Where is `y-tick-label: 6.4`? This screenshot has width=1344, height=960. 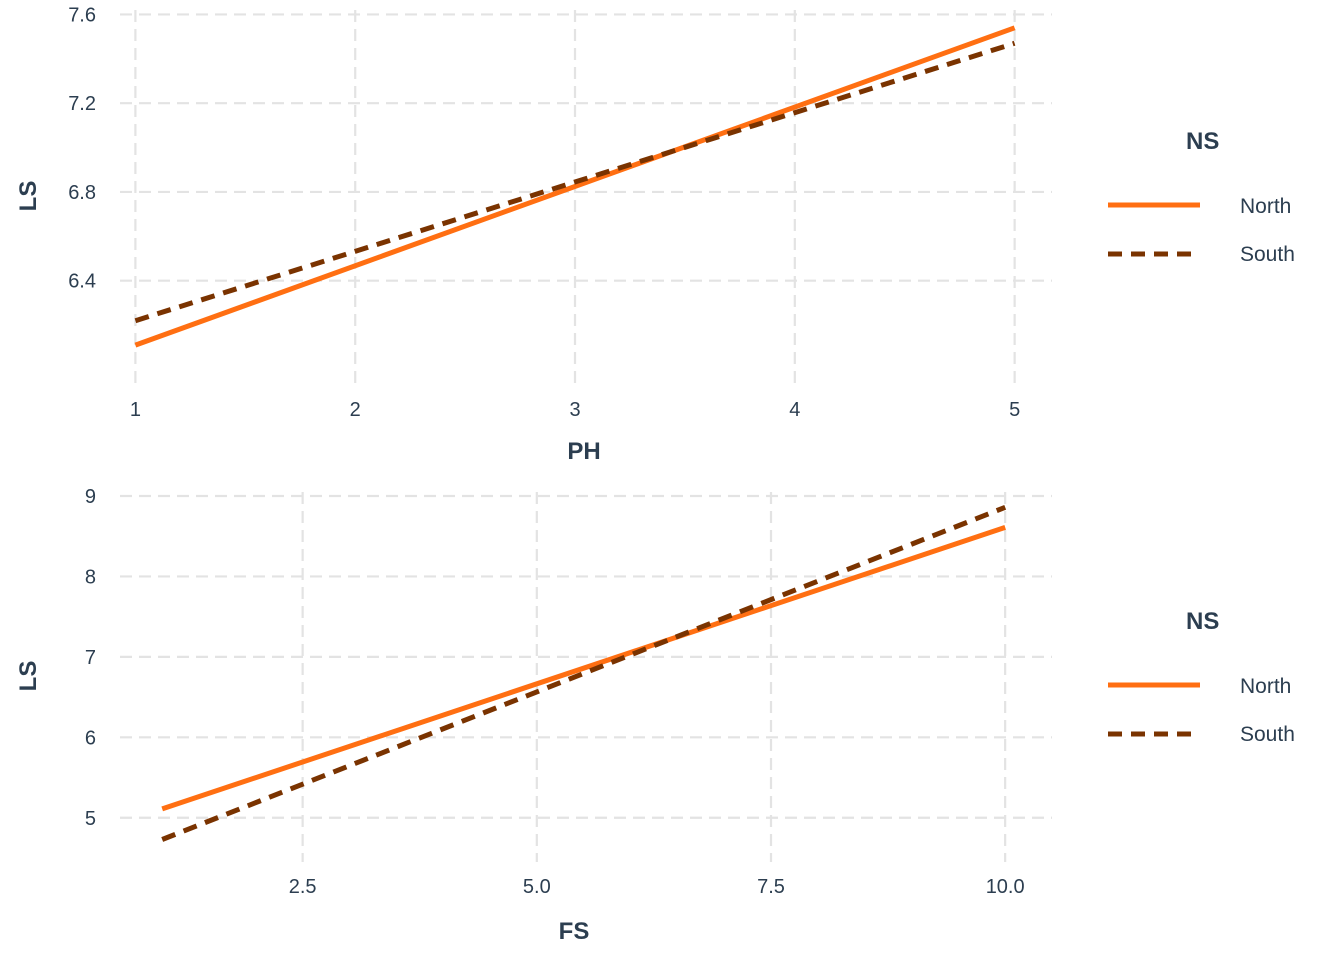
y-tick-label: 6.4 is located at coordinates (82, 282).